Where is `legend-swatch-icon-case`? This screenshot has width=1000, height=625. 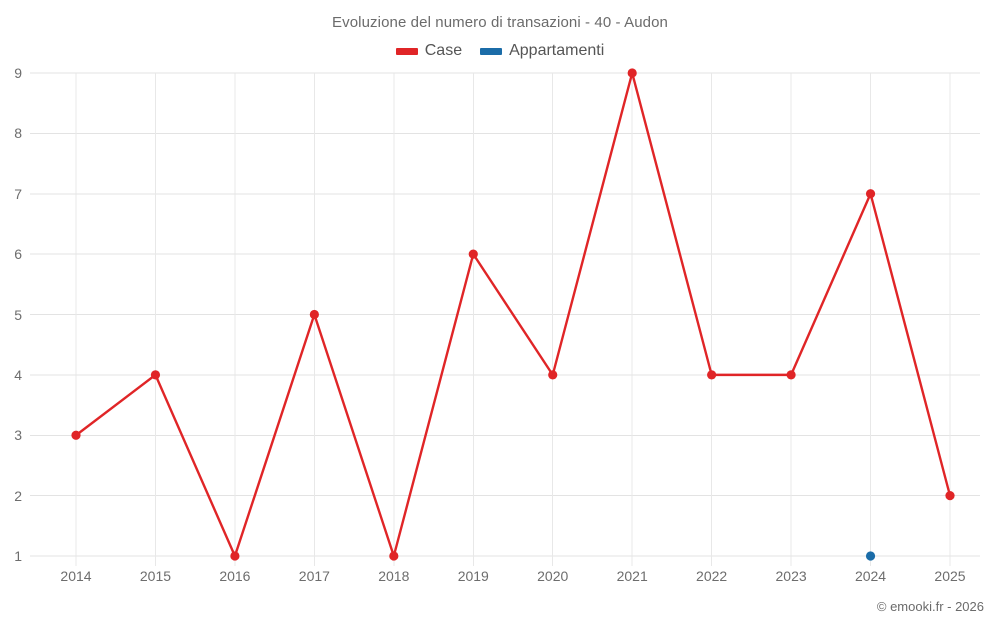 legend-swatch-icon-case is located at coordinates (406, 51).